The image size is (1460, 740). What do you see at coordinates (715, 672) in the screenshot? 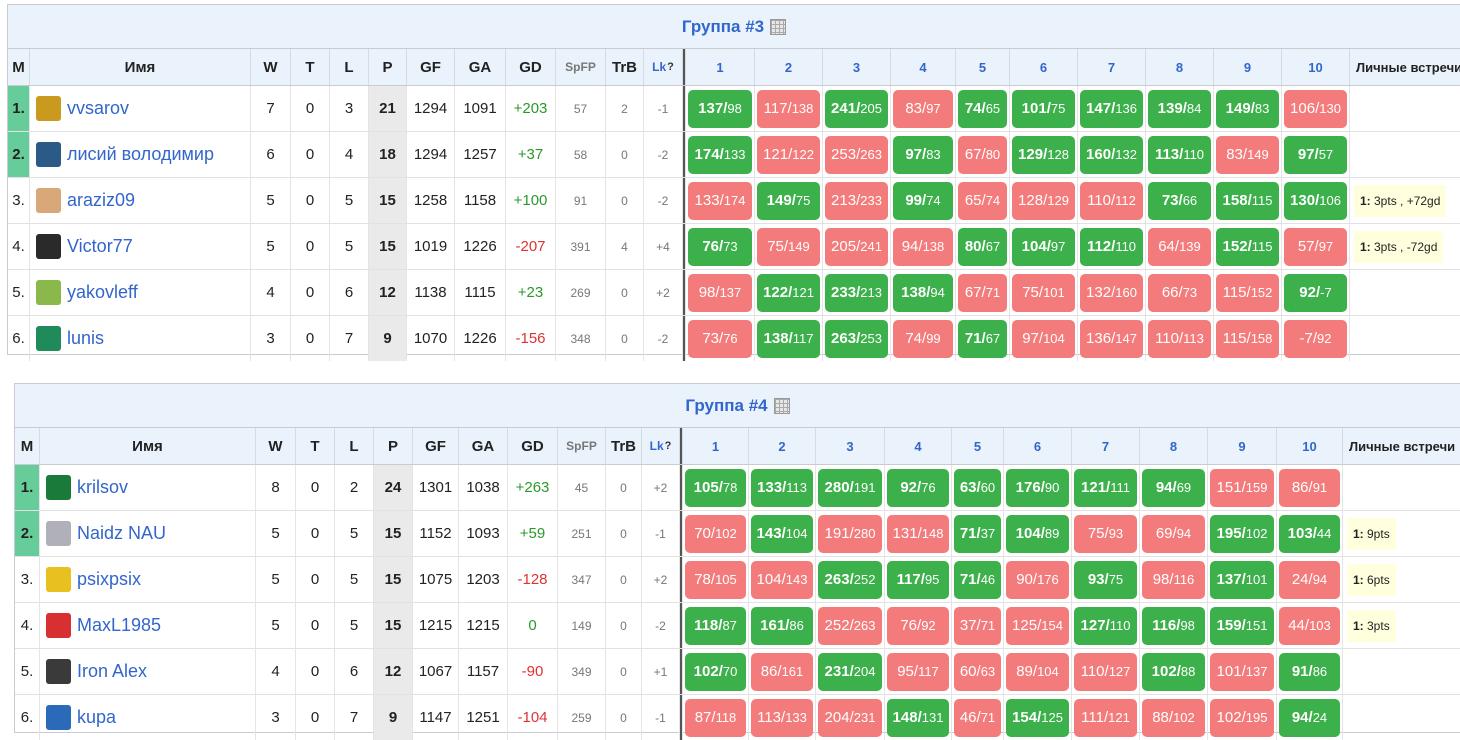
I see `match-score: 102/70` at bounding box center [715, 672].